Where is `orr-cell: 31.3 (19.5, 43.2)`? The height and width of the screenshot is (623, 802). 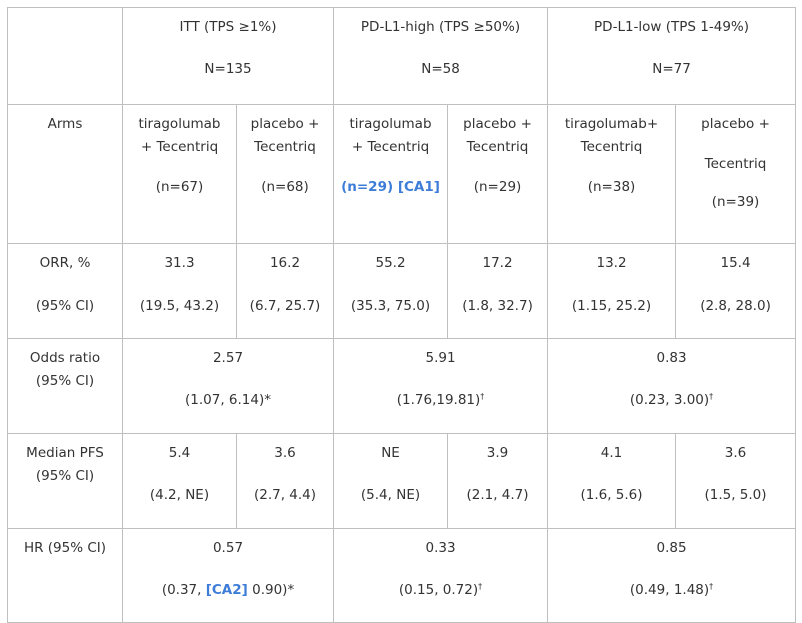
orr-cell: 31.3 (19.5, 43.2) is located at coordinates (179, 291).